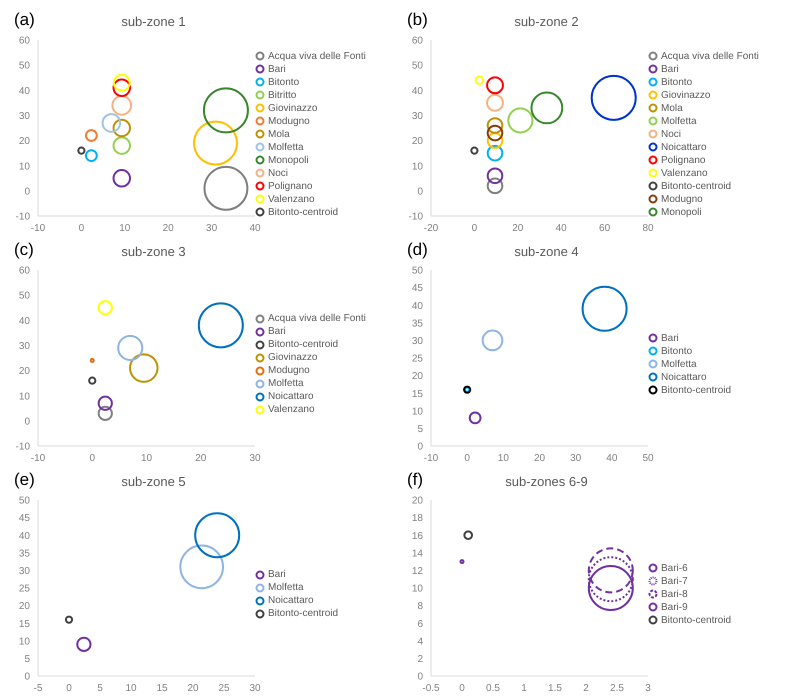  I want to click on x-tick-label: -0.5, so click(431, 688).